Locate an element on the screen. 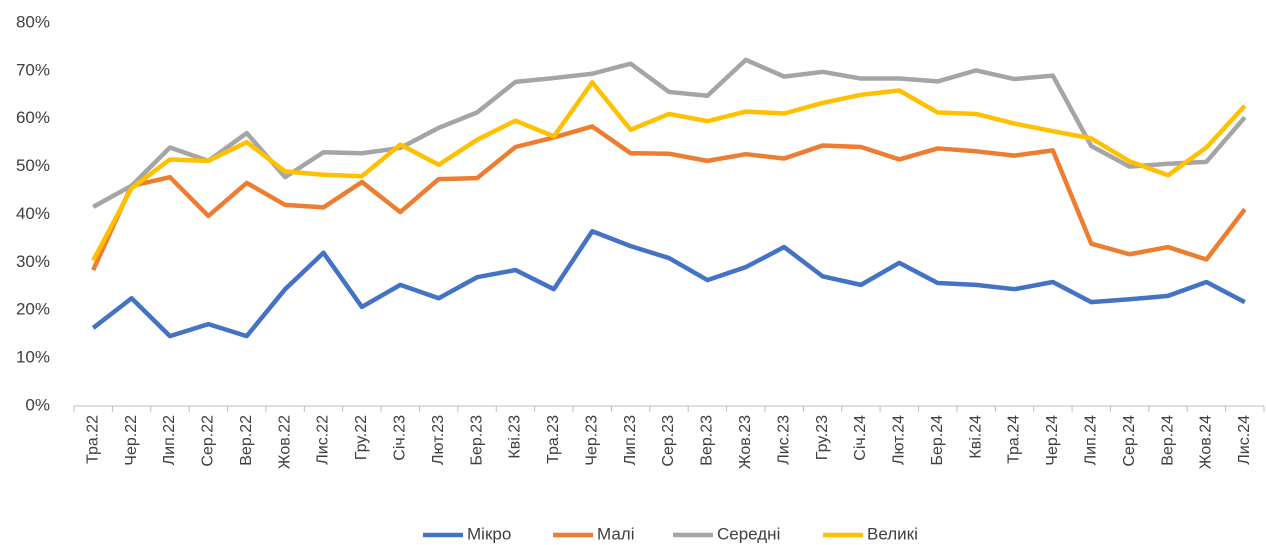  x-tick-label: Тра.23 is located at coordinates (553, 439).